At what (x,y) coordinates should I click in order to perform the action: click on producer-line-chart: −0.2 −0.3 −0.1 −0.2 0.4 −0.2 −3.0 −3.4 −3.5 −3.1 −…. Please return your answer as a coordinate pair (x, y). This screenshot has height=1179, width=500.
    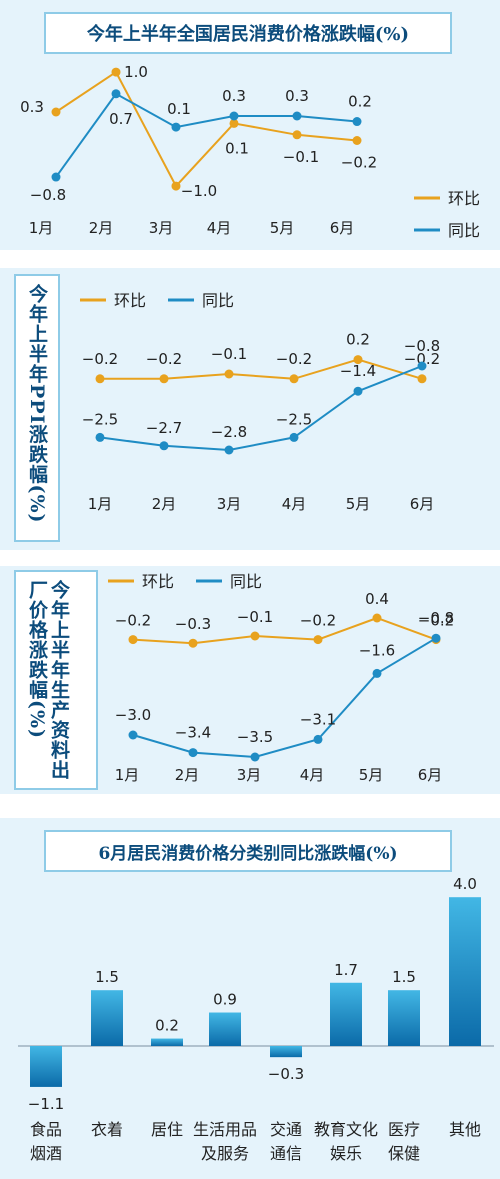
    Looking at the image, I should click on (281, 678).